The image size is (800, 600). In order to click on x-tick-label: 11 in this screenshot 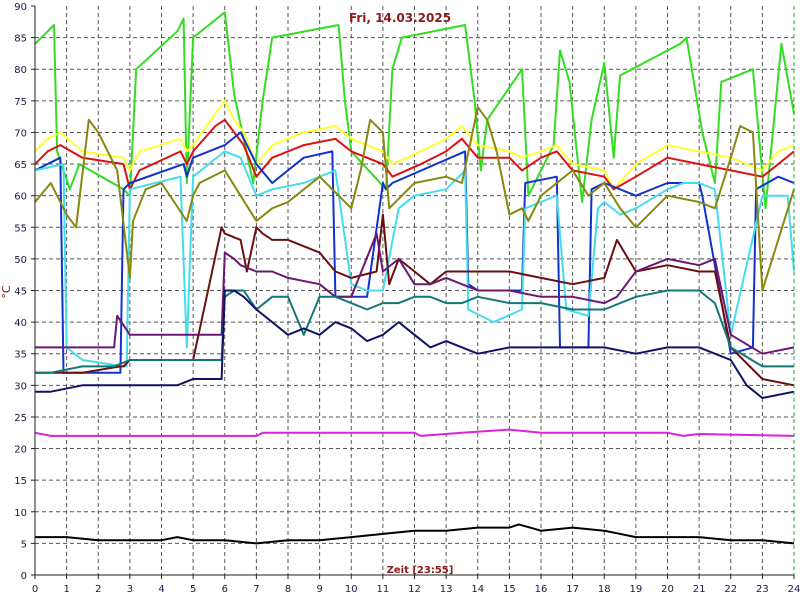, I will do `click(383, 589)`.